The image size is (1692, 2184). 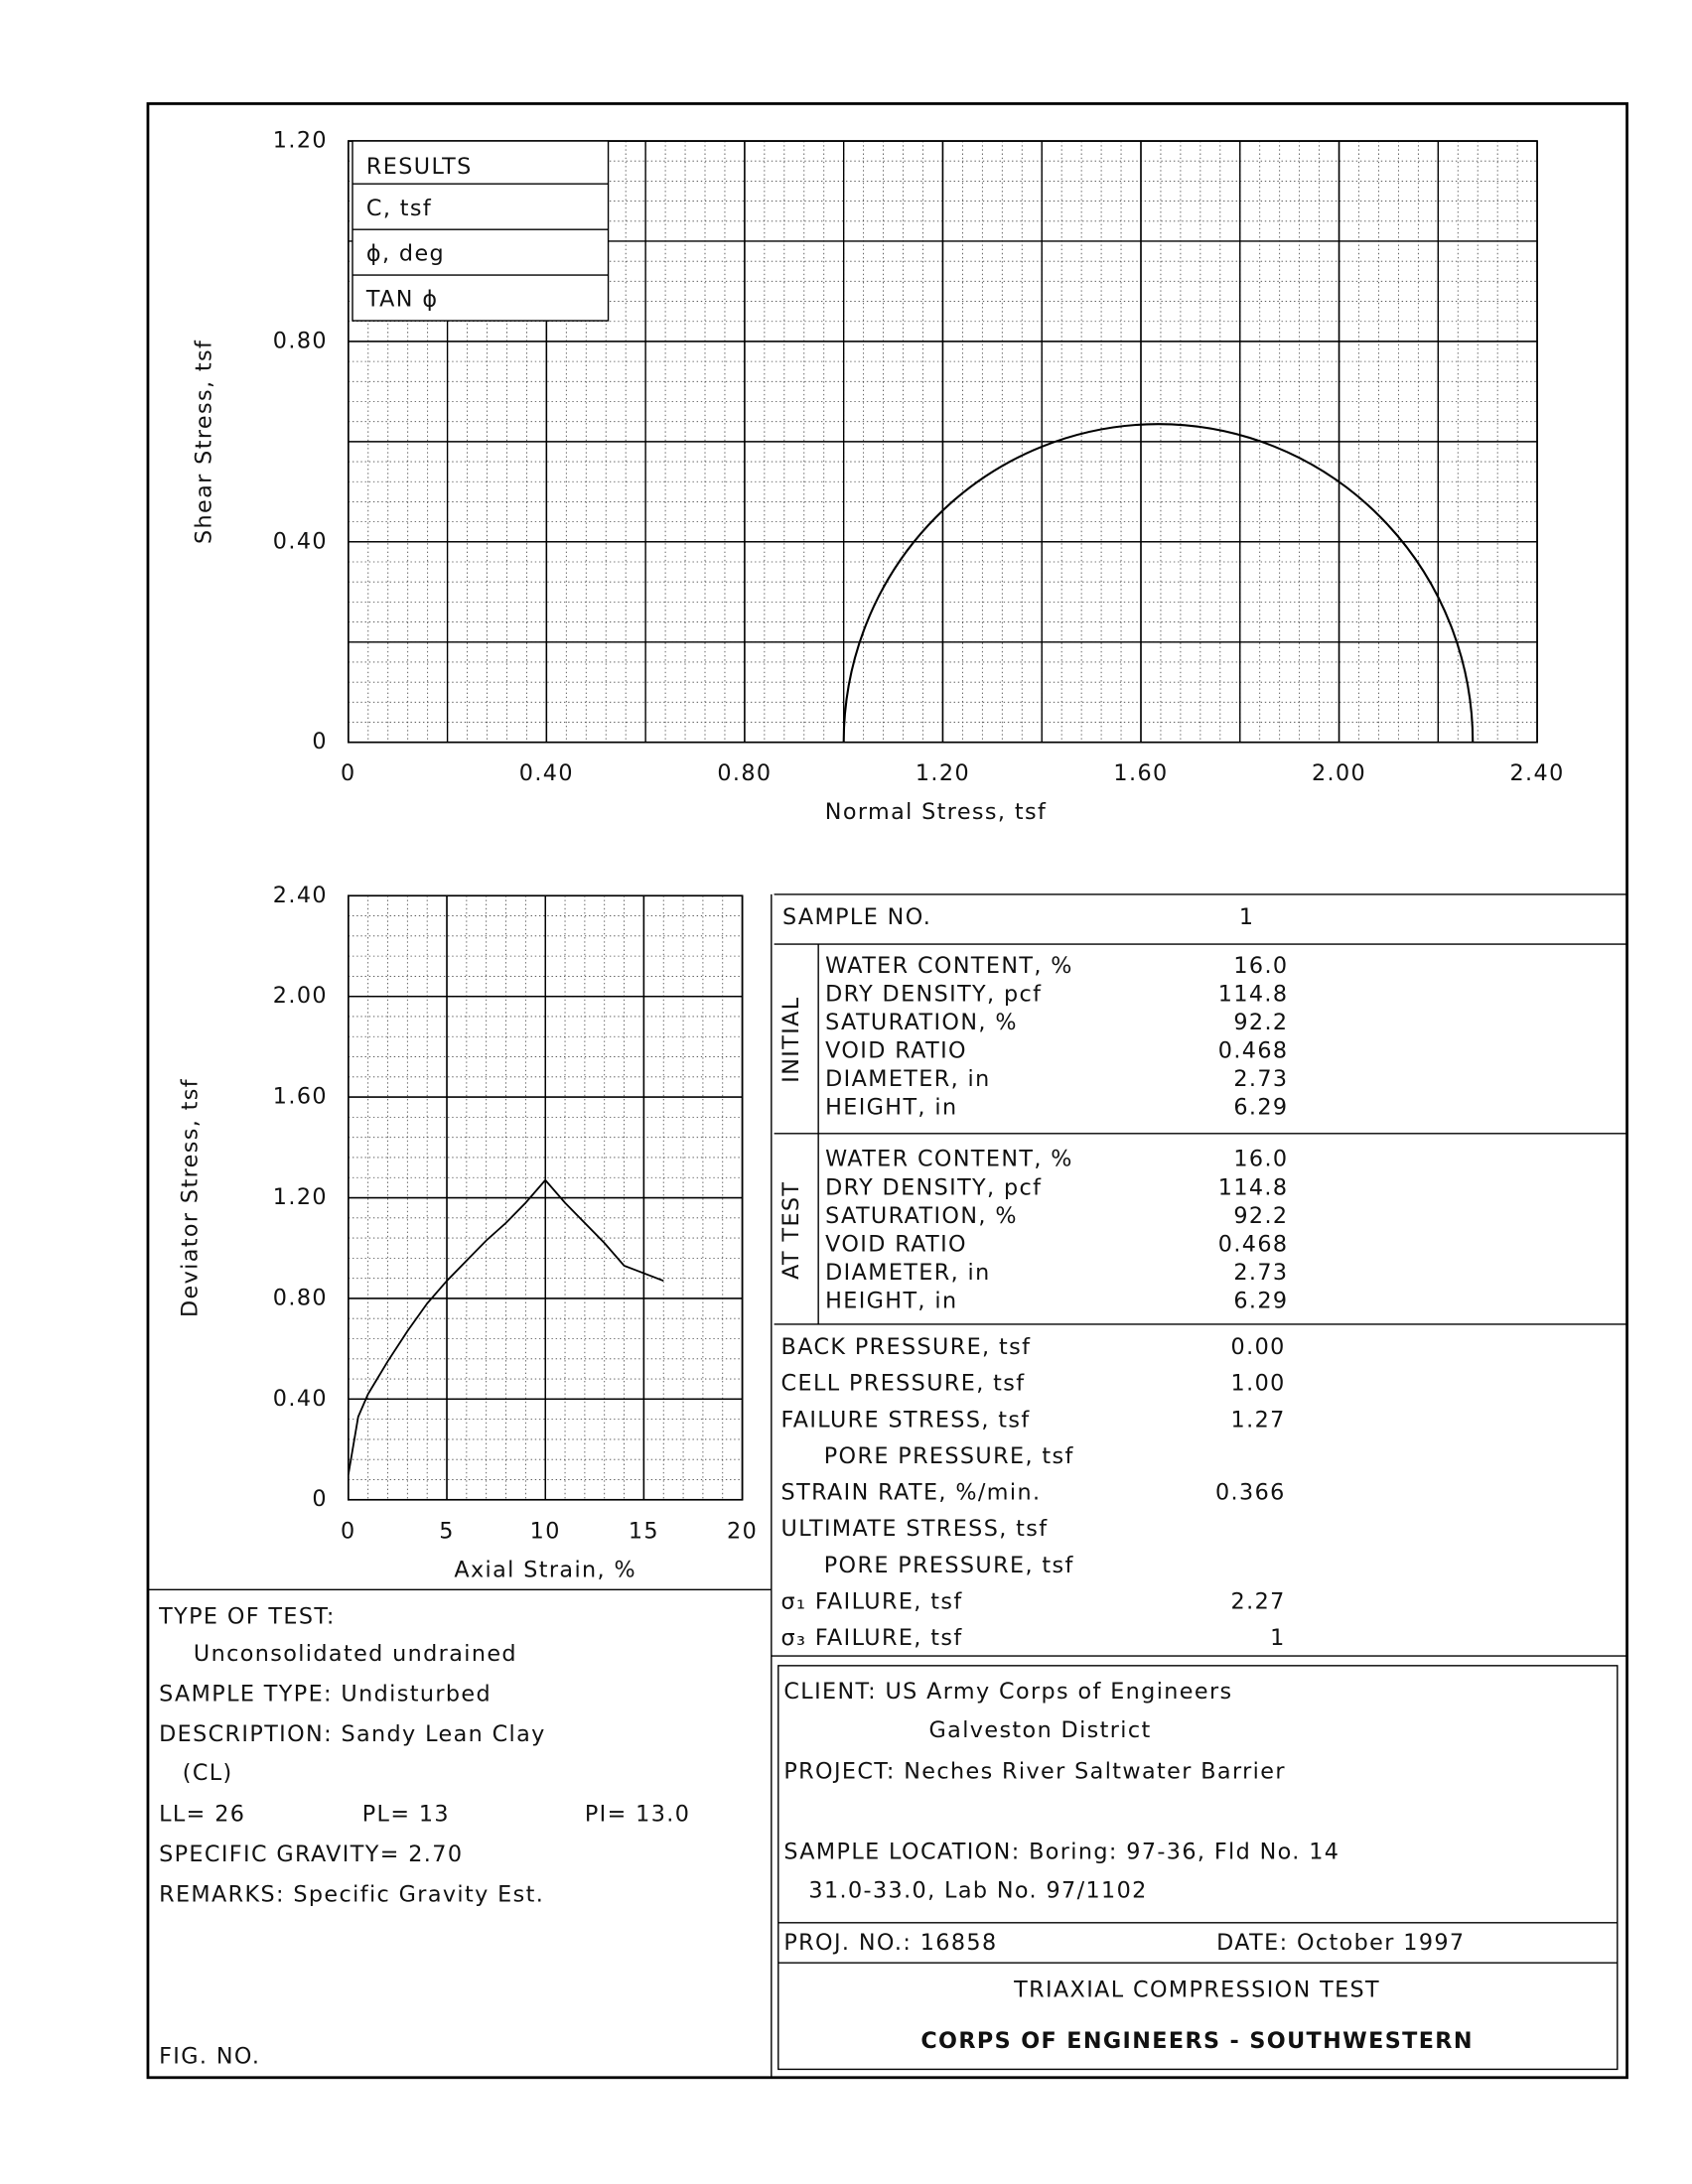 I want to click on test-label: STRAIN RATE, %/min., so click(x=911, y=1493).